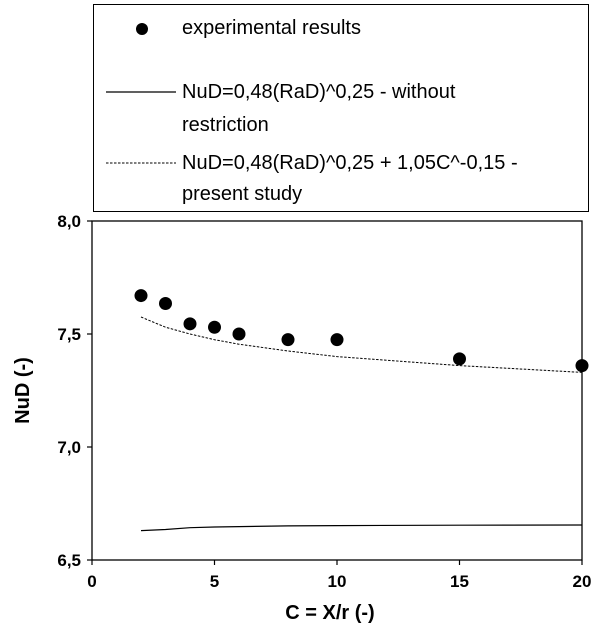  What do you see at coordinates (361, 528) in the screenshot?
I see `line-without-restriction` at bounding box center [361, 528].